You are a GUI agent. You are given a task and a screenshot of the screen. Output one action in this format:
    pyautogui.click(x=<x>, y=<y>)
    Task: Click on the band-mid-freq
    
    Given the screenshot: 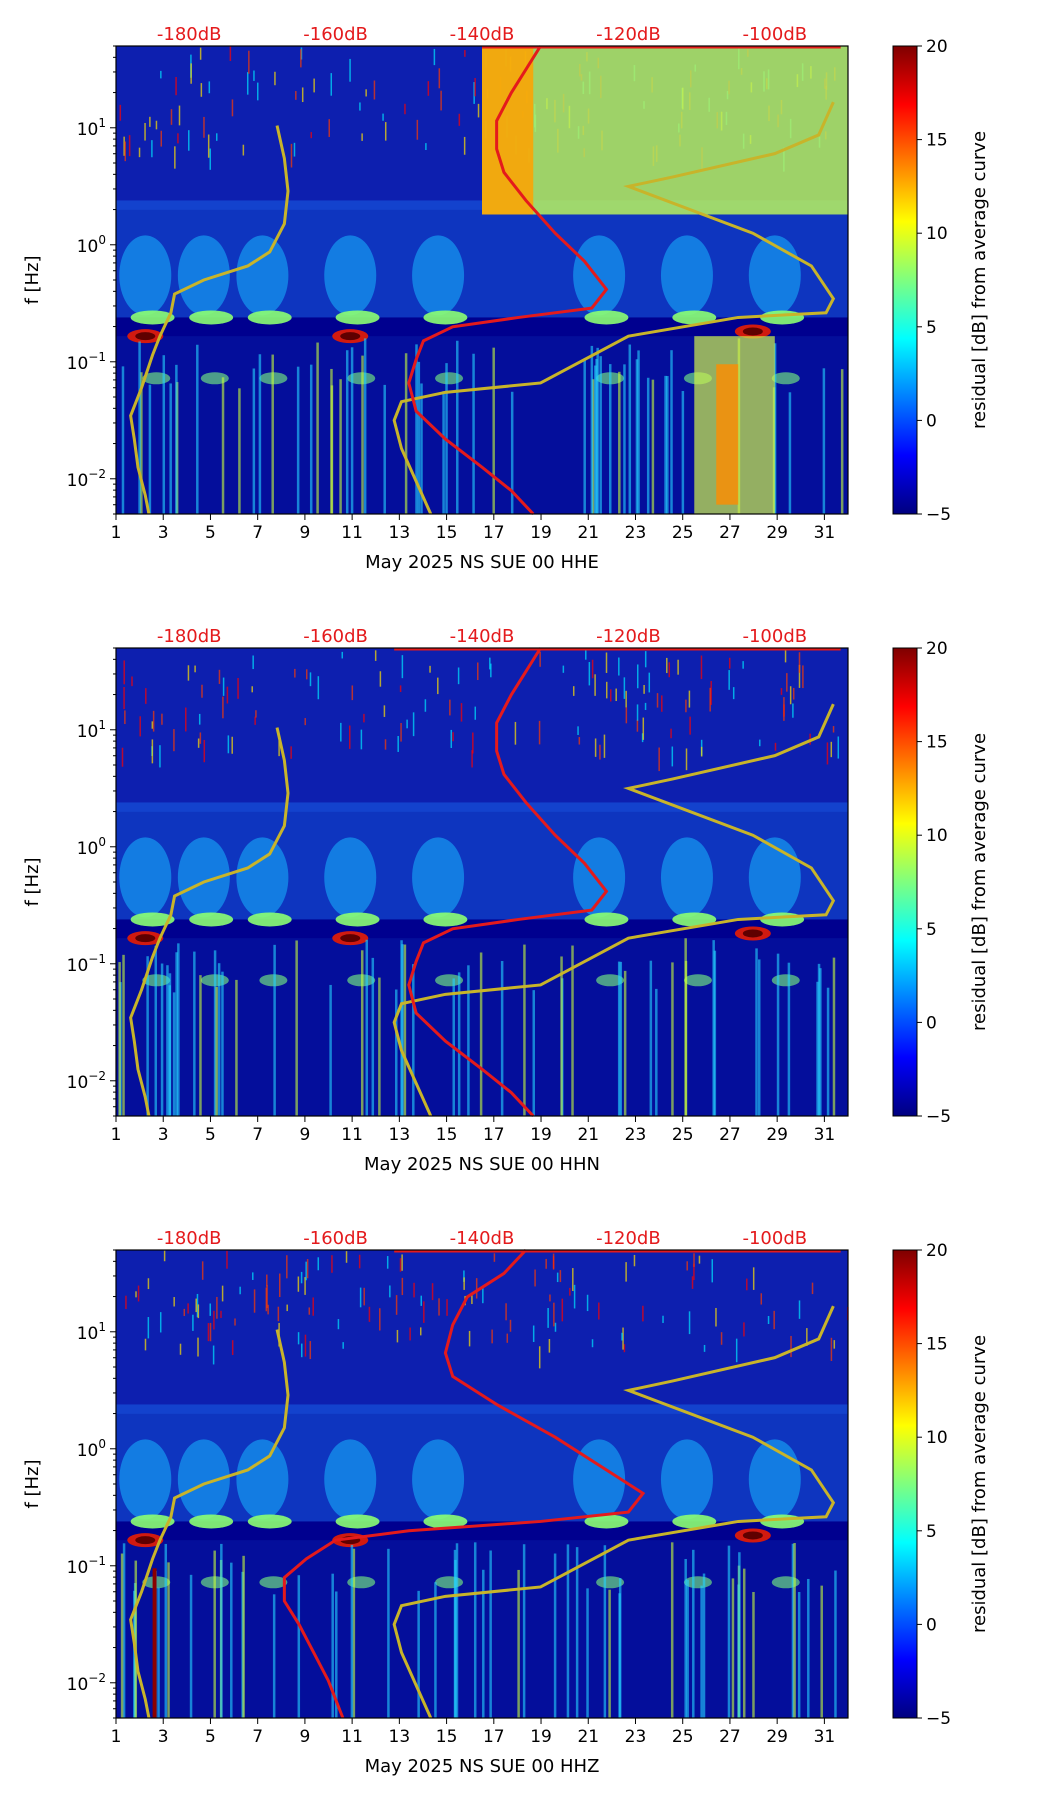 What is the action you would take?
    pyautogui.click(x=482, y=1463)
    